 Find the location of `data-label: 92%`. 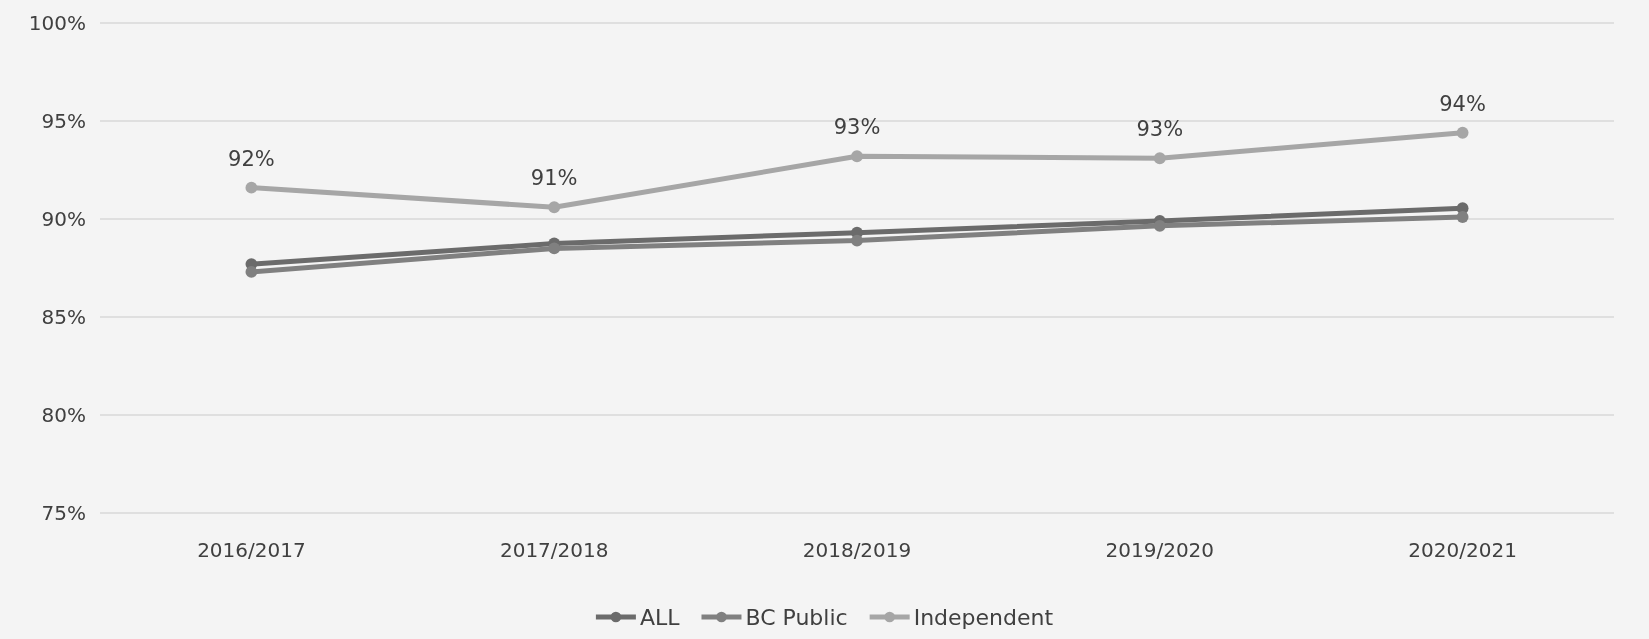

data-label: 92% is located at coordinates (251, 158).